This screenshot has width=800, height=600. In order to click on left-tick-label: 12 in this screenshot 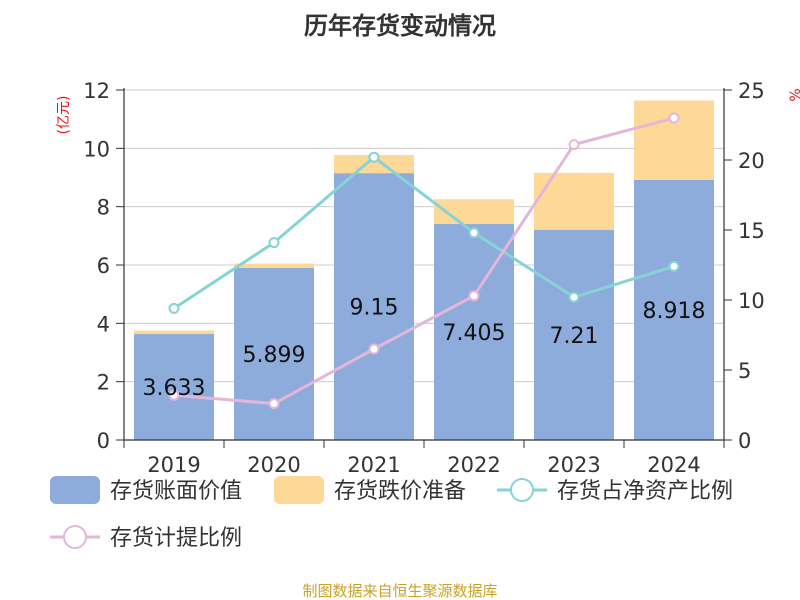, I will do `click(96, 91)`.